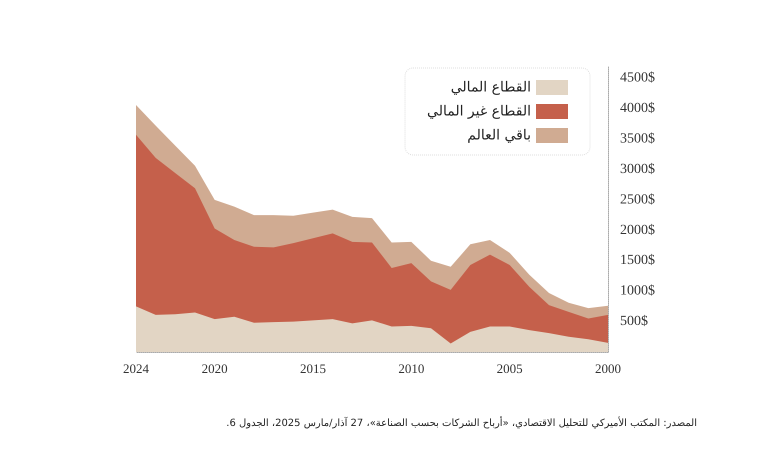 Image resolution: width=768 pixels, height=451 pixels. Describe the element at coordinates (490, 88) in the screenshot. I see `legend-label: القطاع المالي` at that location.